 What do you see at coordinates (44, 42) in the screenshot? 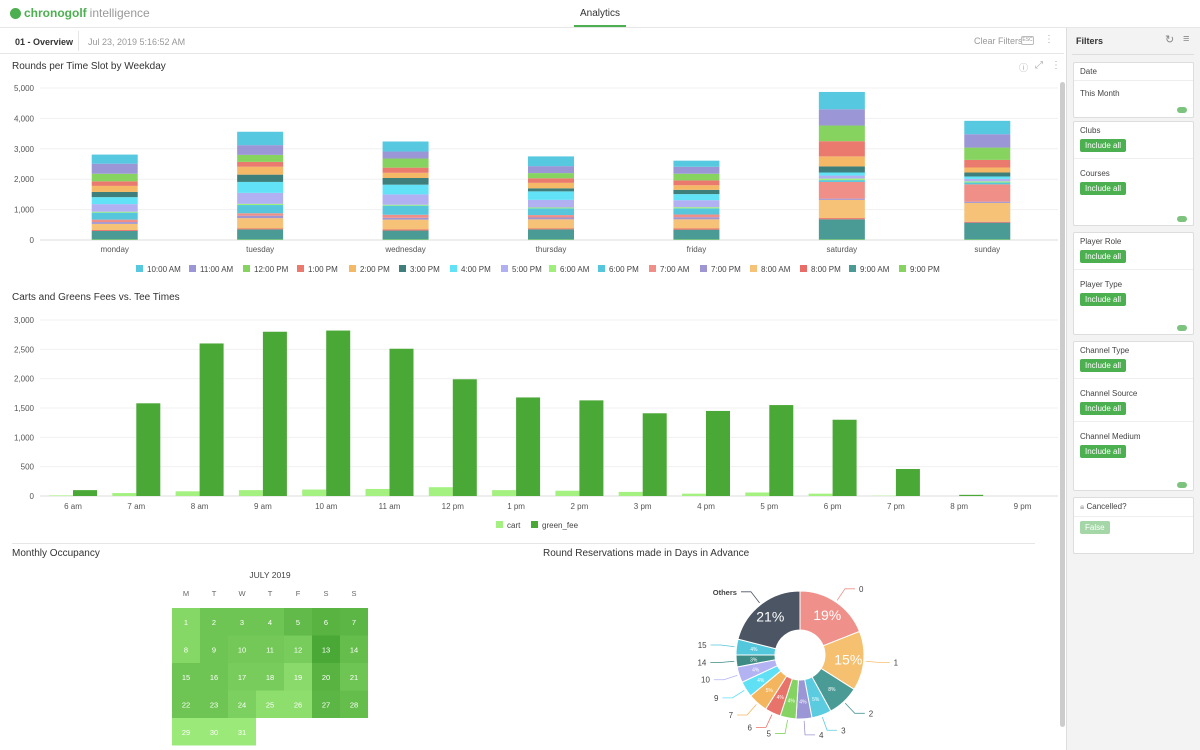
I see `dashboard-title: 01 - Overview` at bounding box center [44, 42].